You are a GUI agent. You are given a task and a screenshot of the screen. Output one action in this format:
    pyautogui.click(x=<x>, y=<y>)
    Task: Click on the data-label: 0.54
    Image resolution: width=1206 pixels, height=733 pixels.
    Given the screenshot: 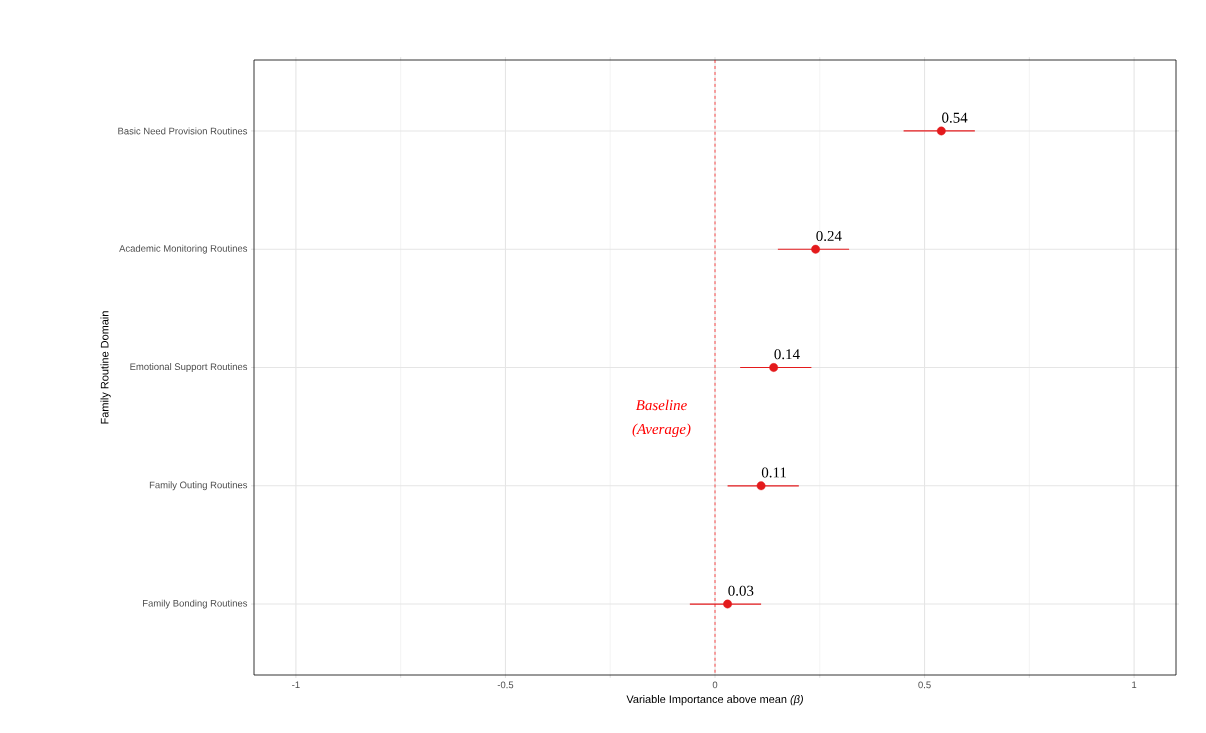 What is the action you would take?
    pyautogui.click(x=955, y=117)
    